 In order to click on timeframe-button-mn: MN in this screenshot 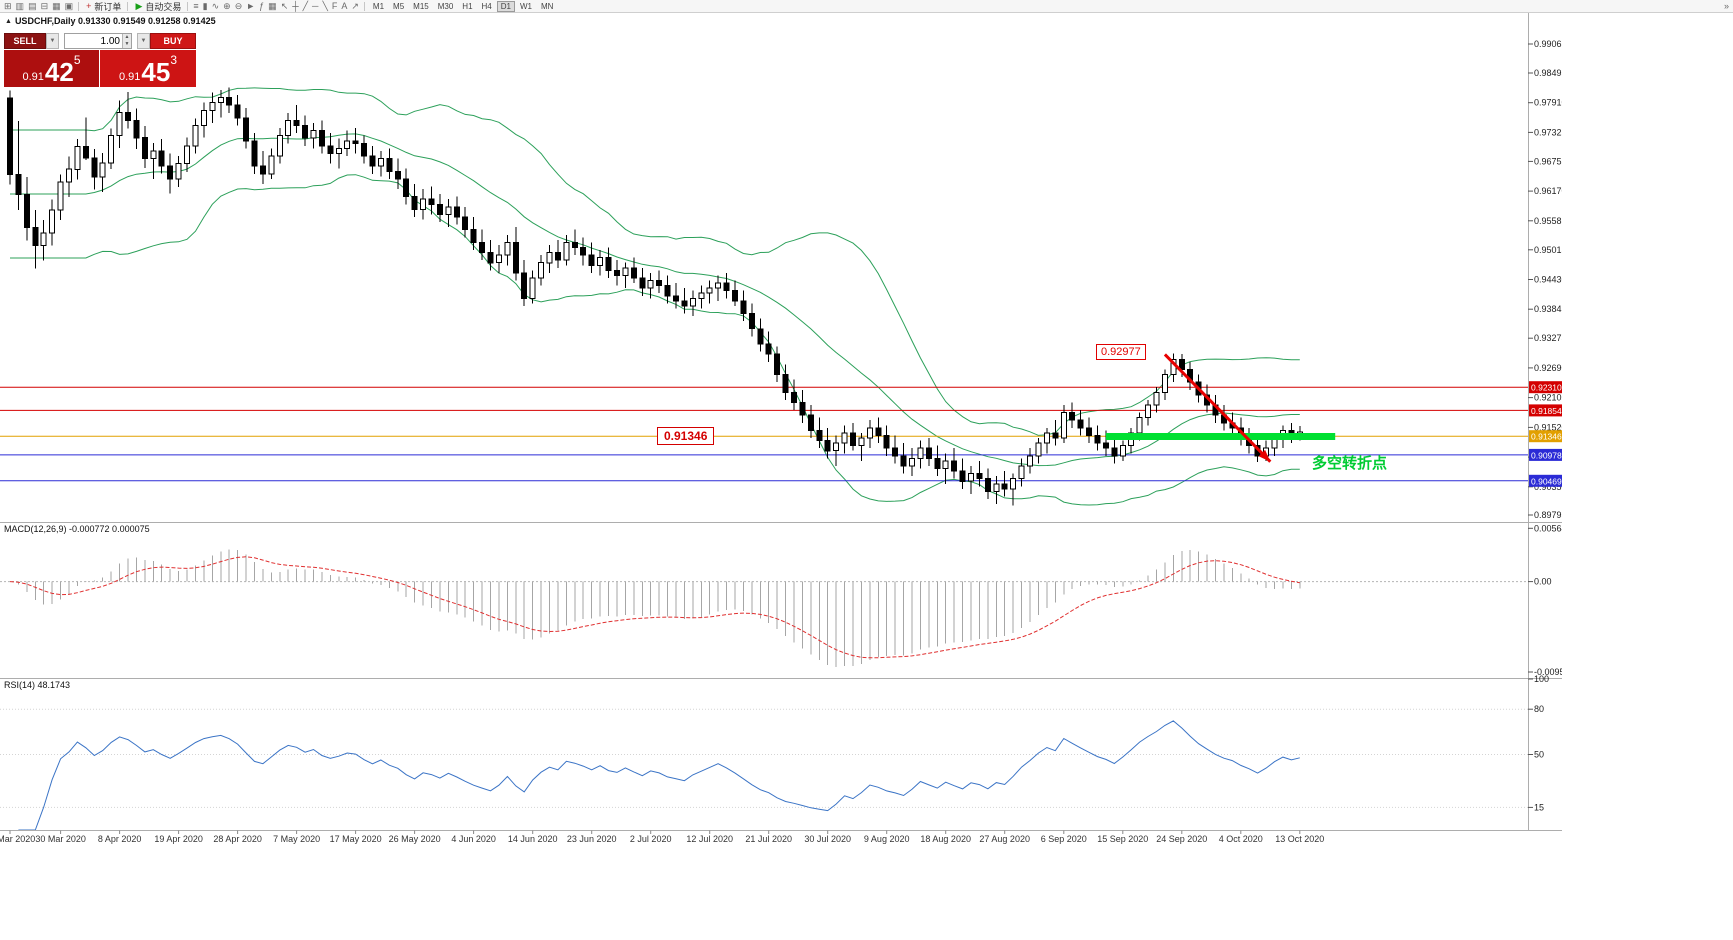, I will do `click(547, 6)`.